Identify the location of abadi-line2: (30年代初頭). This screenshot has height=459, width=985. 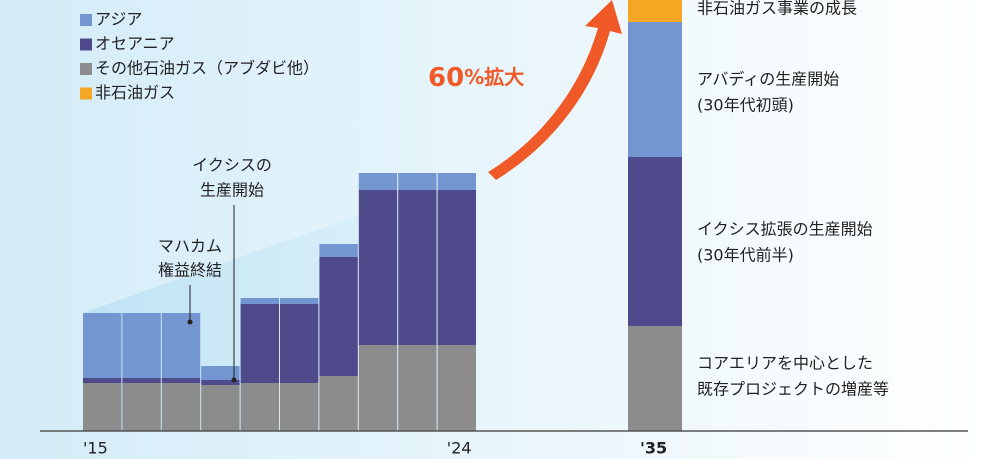
(745, 105).